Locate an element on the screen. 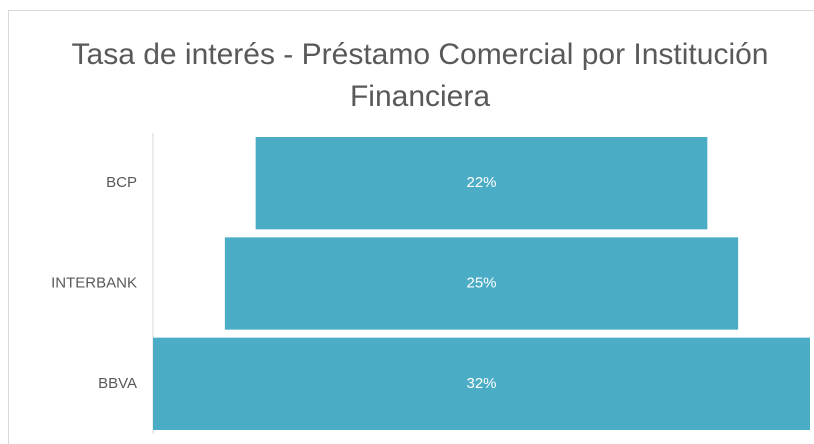 The width and height of the screenshot is (814, 444). data-label: 32% is located at coordinates (481, 383).